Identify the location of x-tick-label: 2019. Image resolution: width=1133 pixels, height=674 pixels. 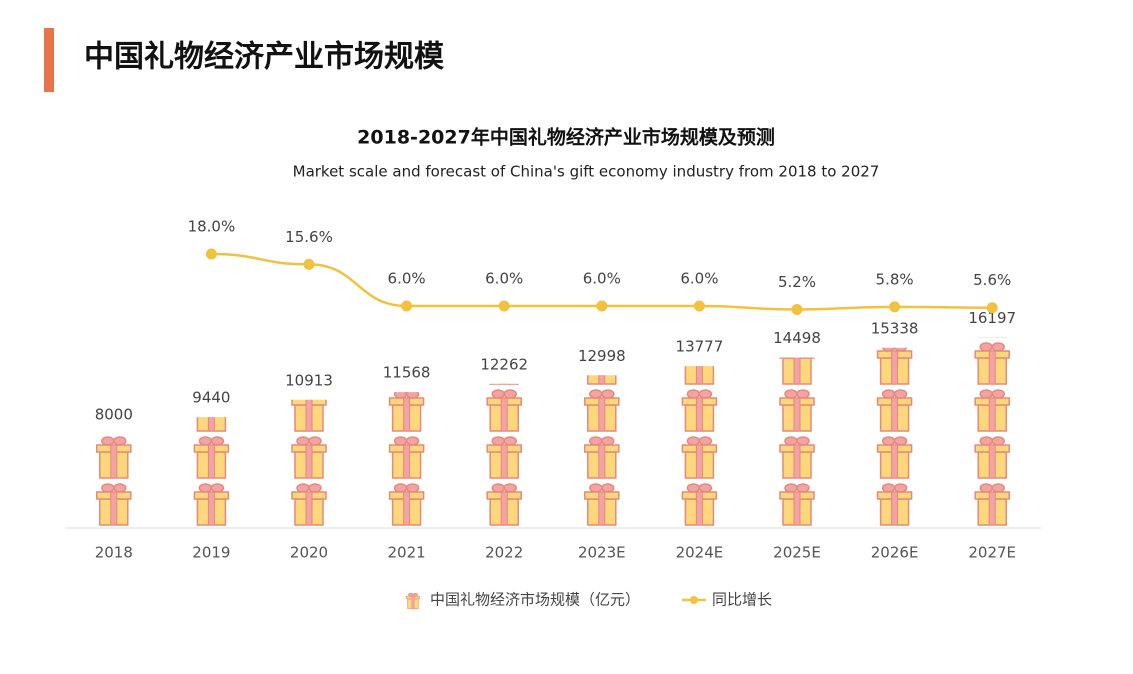
(211, 553).